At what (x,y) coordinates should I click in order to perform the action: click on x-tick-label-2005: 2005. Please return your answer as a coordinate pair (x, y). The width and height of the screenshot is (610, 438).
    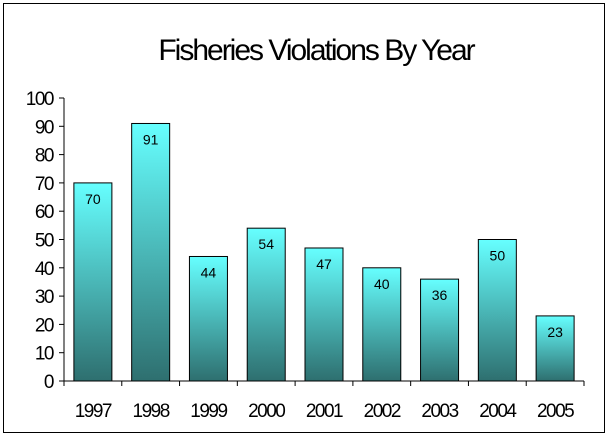
    Looking at the image, I should click on (555, 411).